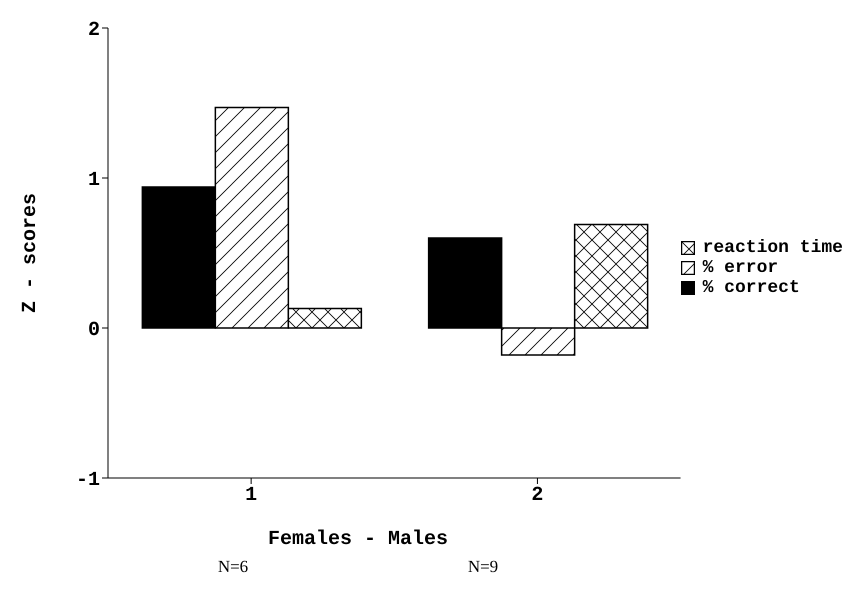 The height and width of the screenshot is (614, 863). What do you see at coordinates (94, 30) in the screenshot?
I see `y-tick-label: 2` at bounding box center [94, 30].